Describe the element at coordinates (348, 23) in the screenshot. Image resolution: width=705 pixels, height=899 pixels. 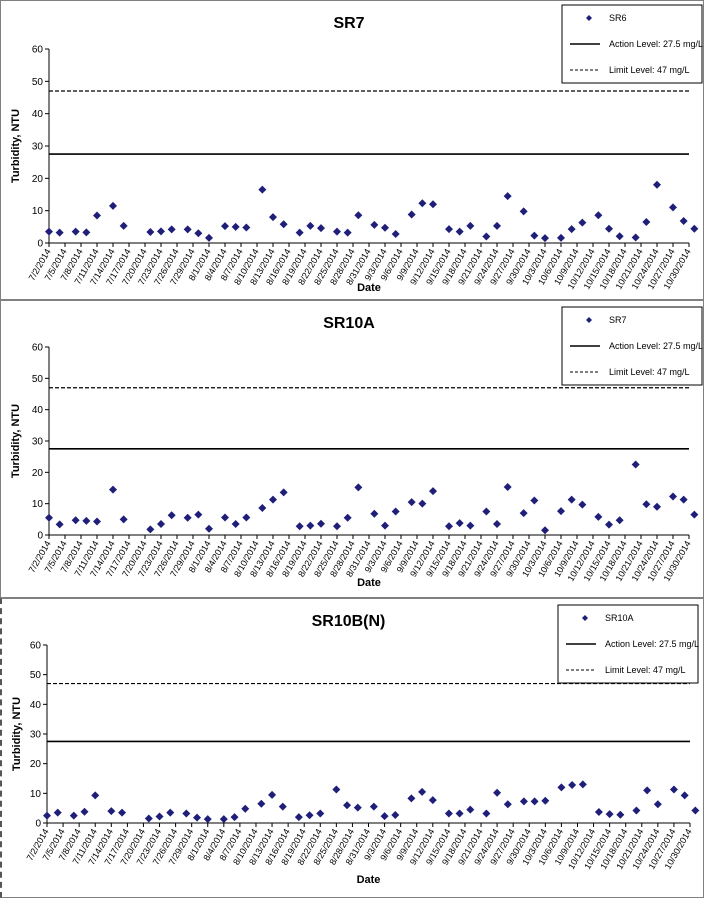
I see `chart-title: SR7` at that location.